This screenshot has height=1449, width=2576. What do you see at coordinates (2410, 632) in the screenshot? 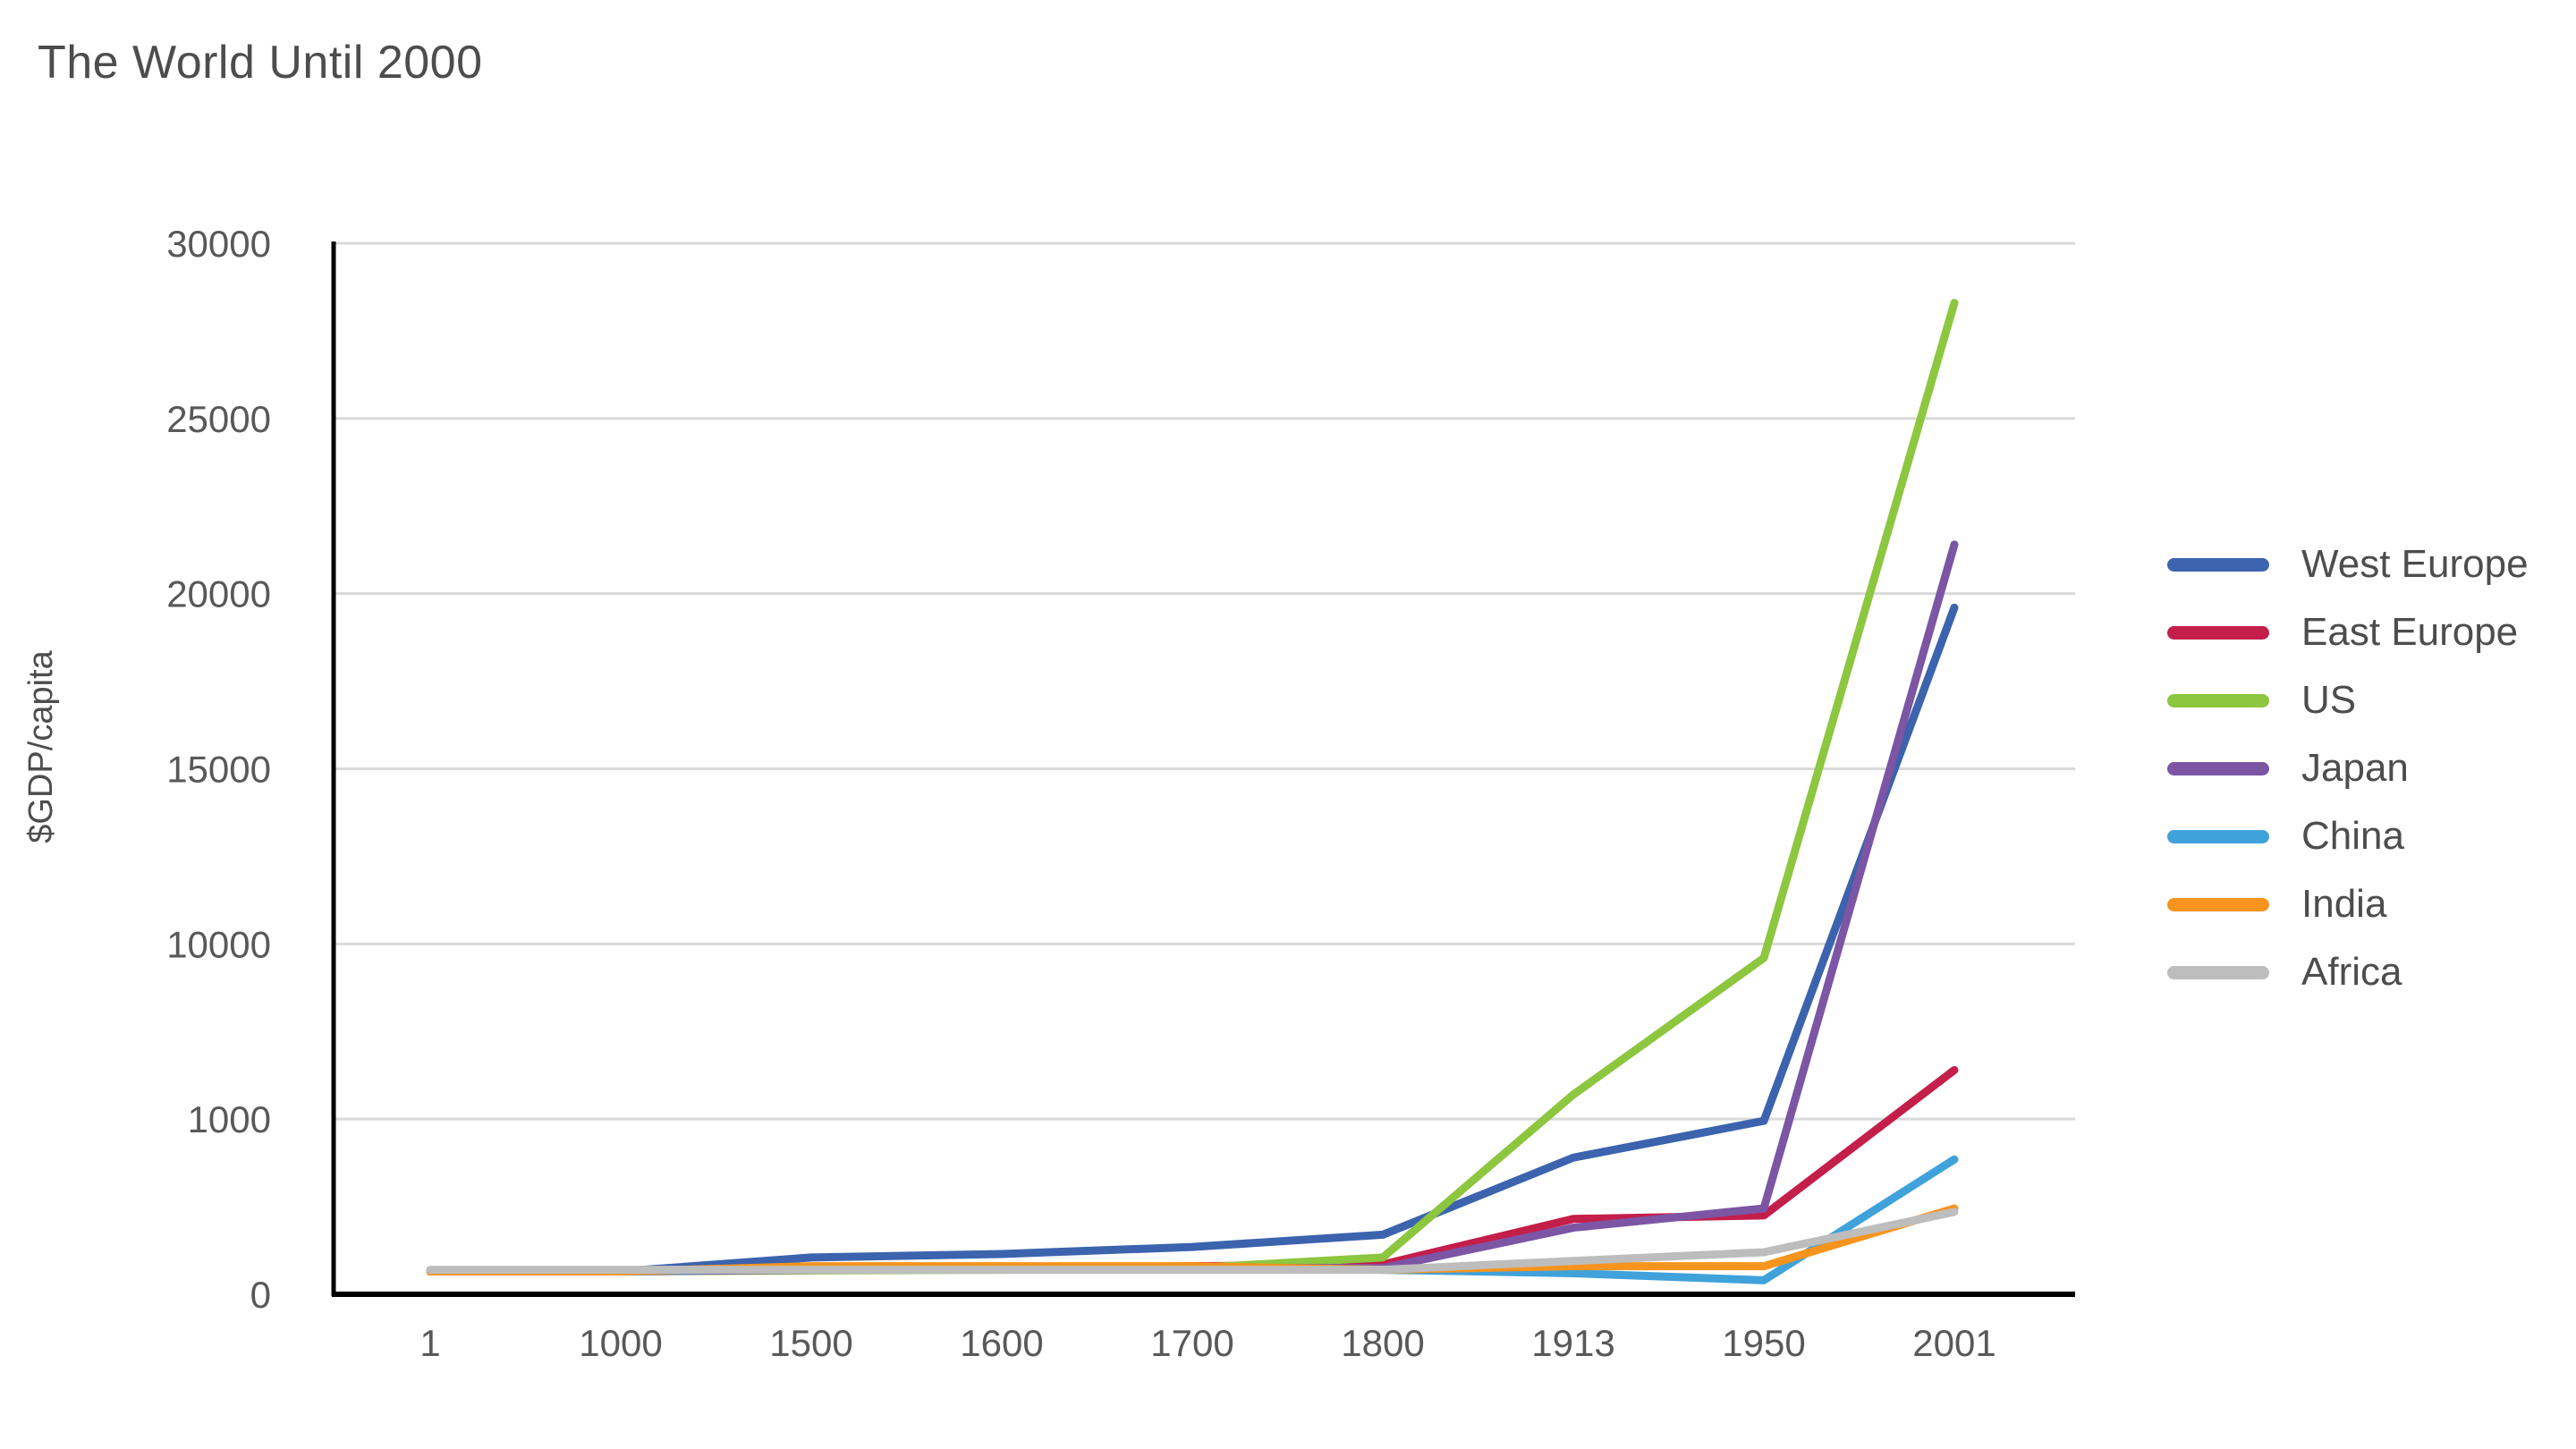
I see `legend-label: East Europe` at bounding box center [2410, 632].